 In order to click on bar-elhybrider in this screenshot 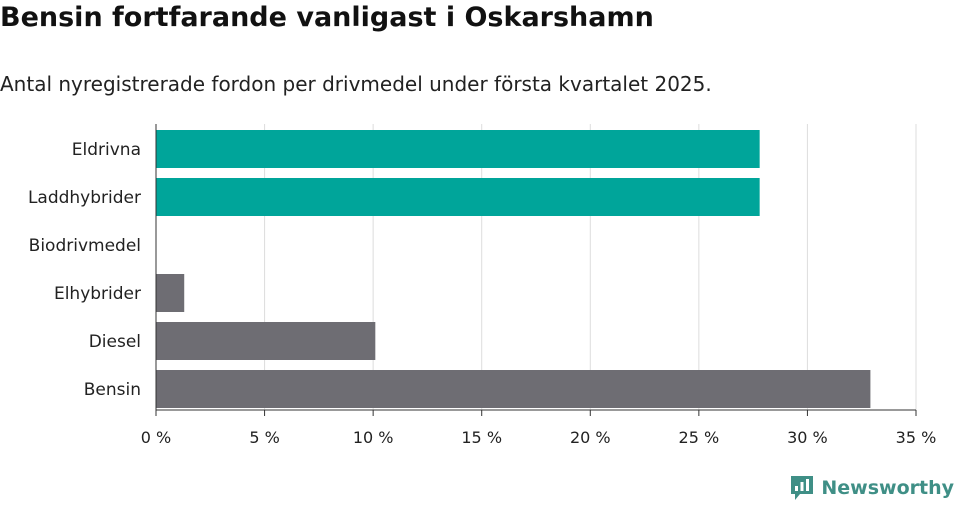, I will do `click(170, 293)`.